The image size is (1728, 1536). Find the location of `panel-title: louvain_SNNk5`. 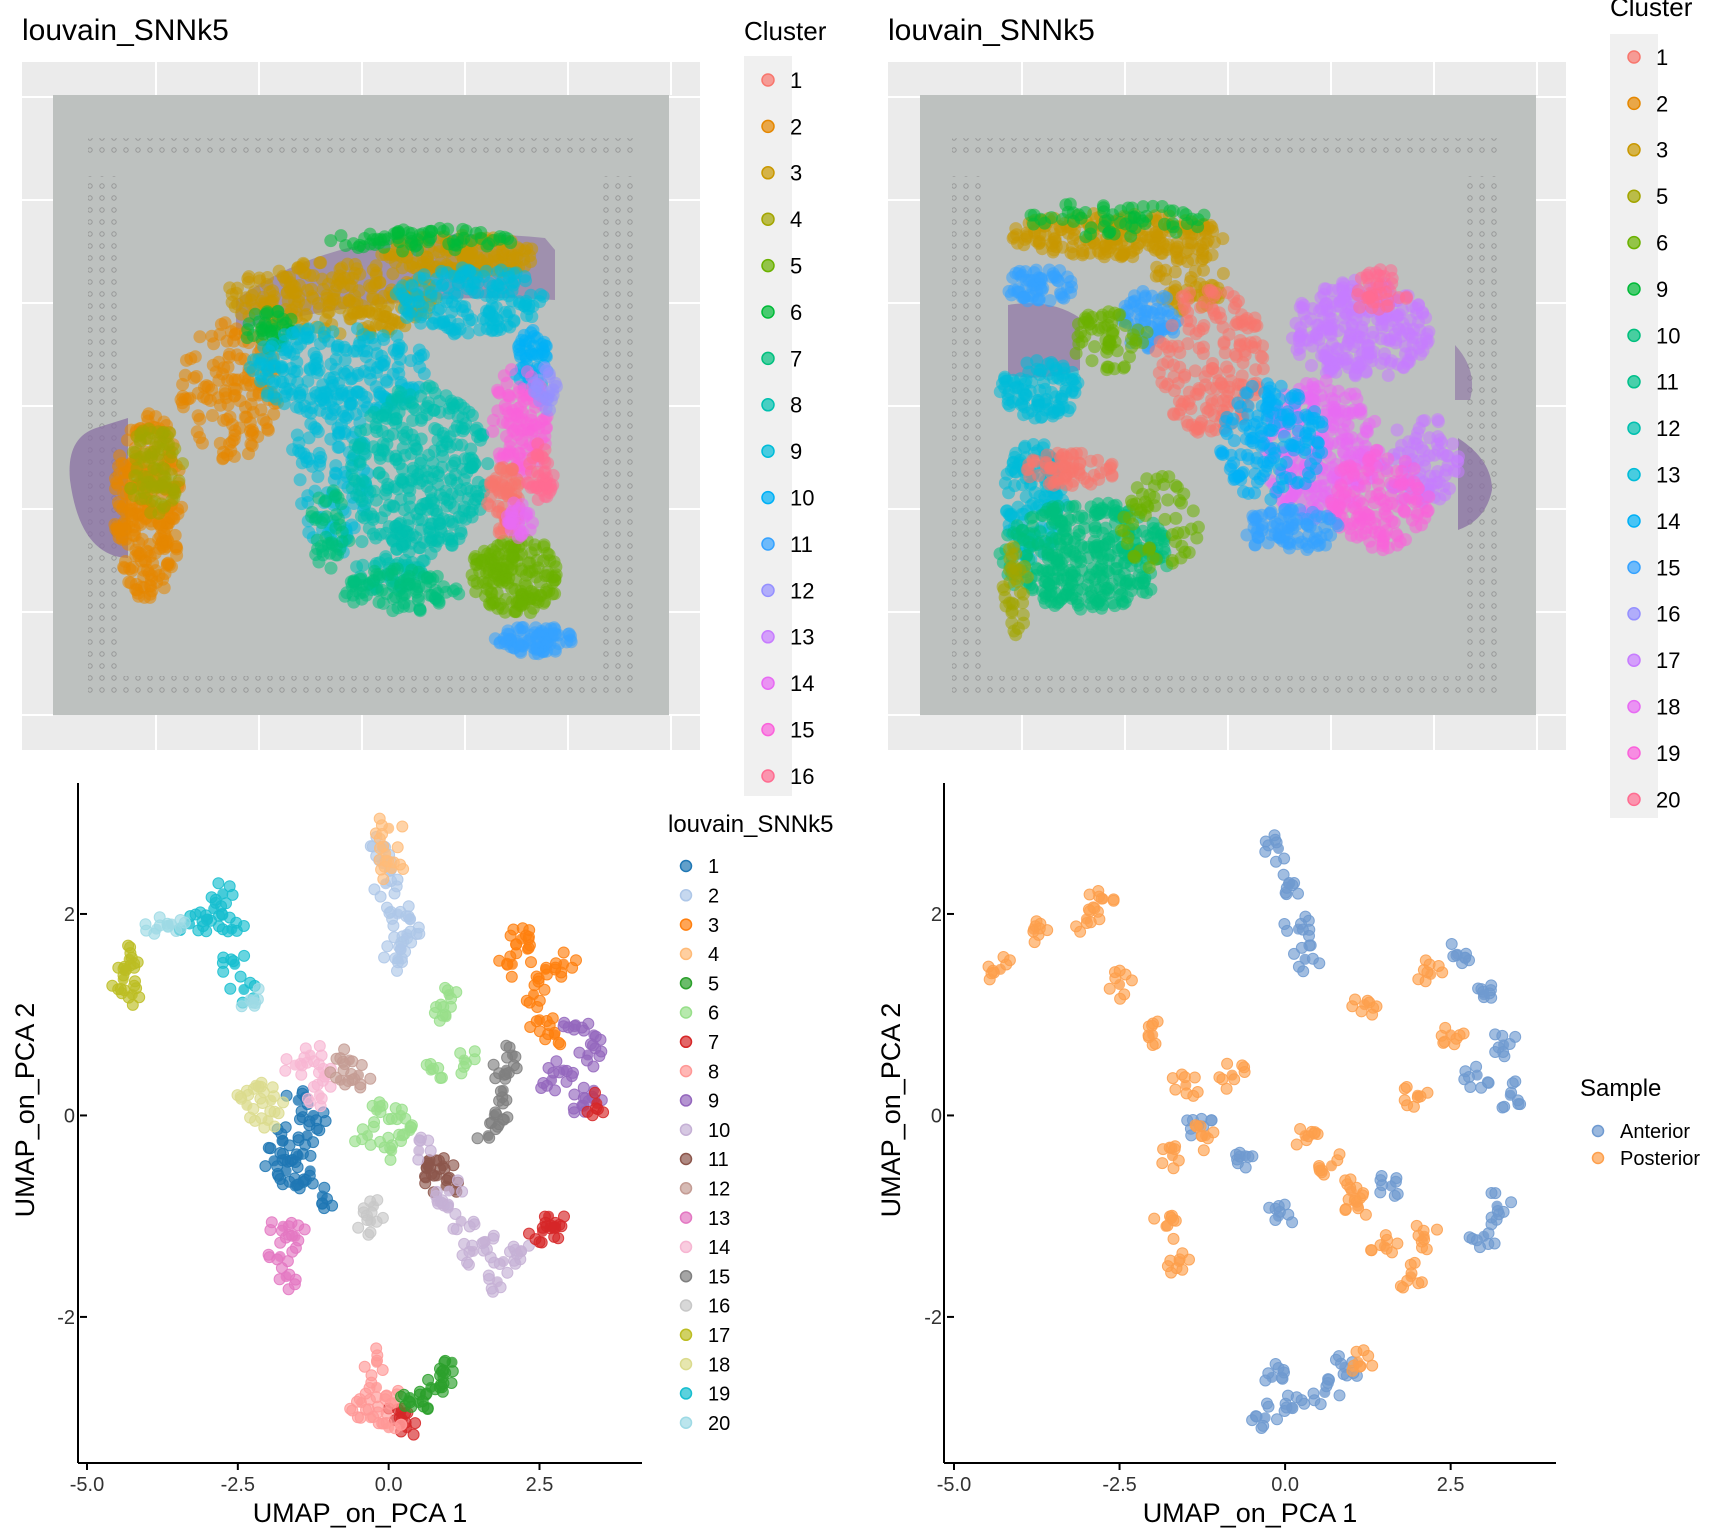

panel-title: louvain_SNNk5 is located at coordinates (991, 30).